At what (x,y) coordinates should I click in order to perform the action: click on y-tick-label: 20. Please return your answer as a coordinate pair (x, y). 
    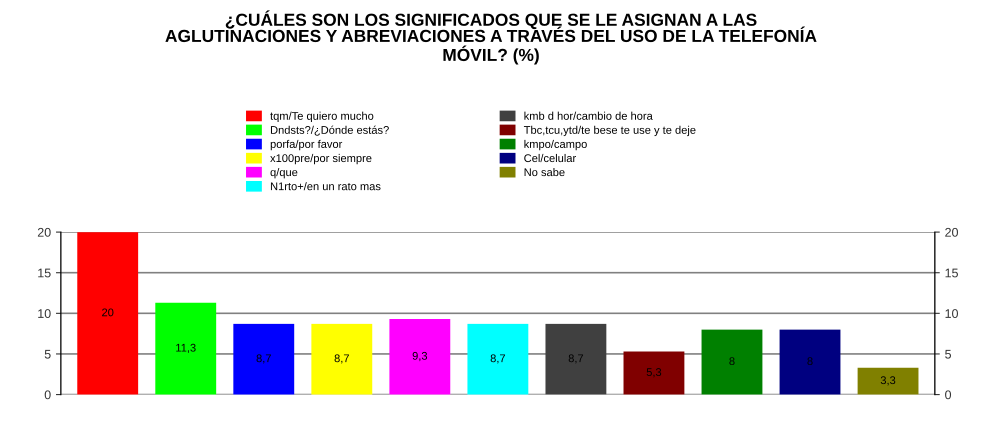
    Looking at the image, I should click on (44, 232).